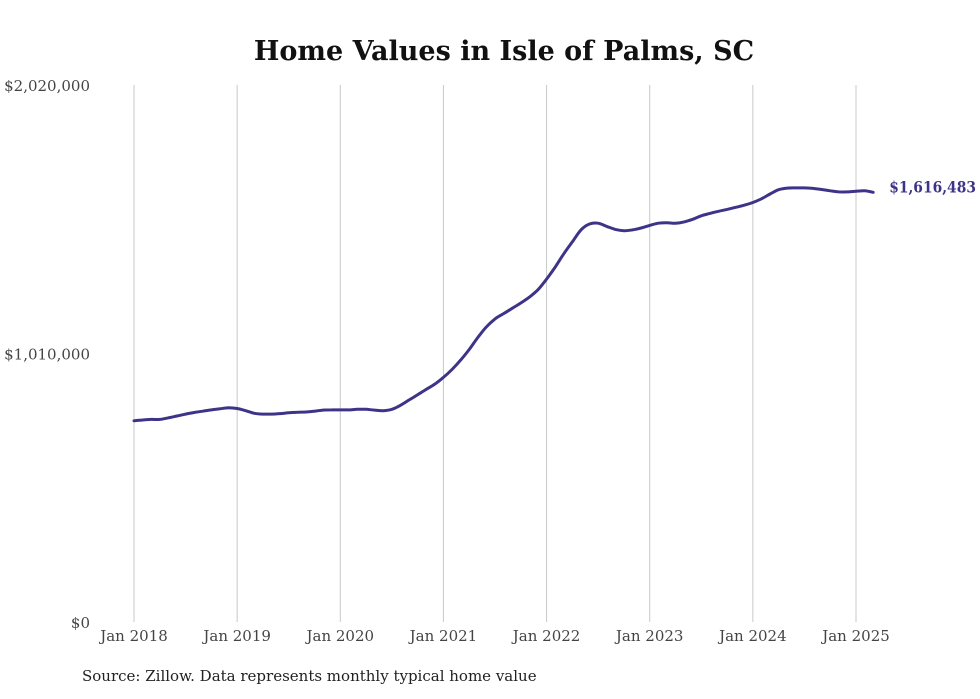 The image size is (980, 699). What do you see at coordinates (443, 636) in the screenshot?
I see `x-tick-label: Jan 2021` at bounding box center [443, 636].